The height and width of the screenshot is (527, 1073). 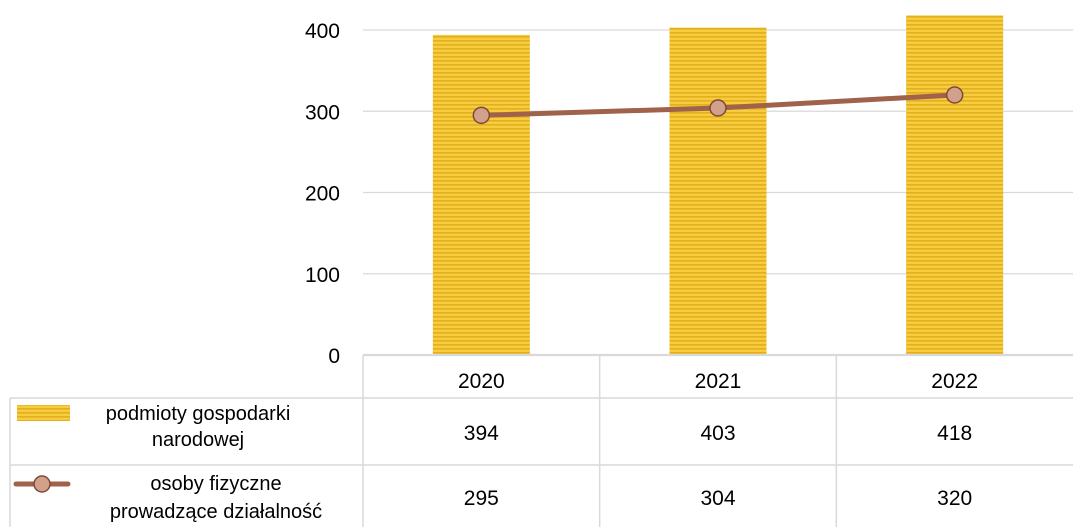 I want to click on y-tick-label: 300, so click(x=322, y=112).